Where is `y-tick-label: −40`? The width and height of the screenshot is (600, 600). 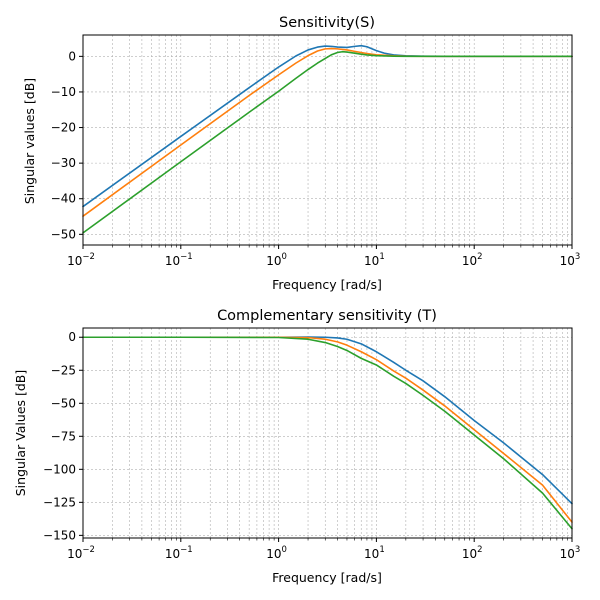
y-tick-label: −40 is located at coordinates (63, 199).